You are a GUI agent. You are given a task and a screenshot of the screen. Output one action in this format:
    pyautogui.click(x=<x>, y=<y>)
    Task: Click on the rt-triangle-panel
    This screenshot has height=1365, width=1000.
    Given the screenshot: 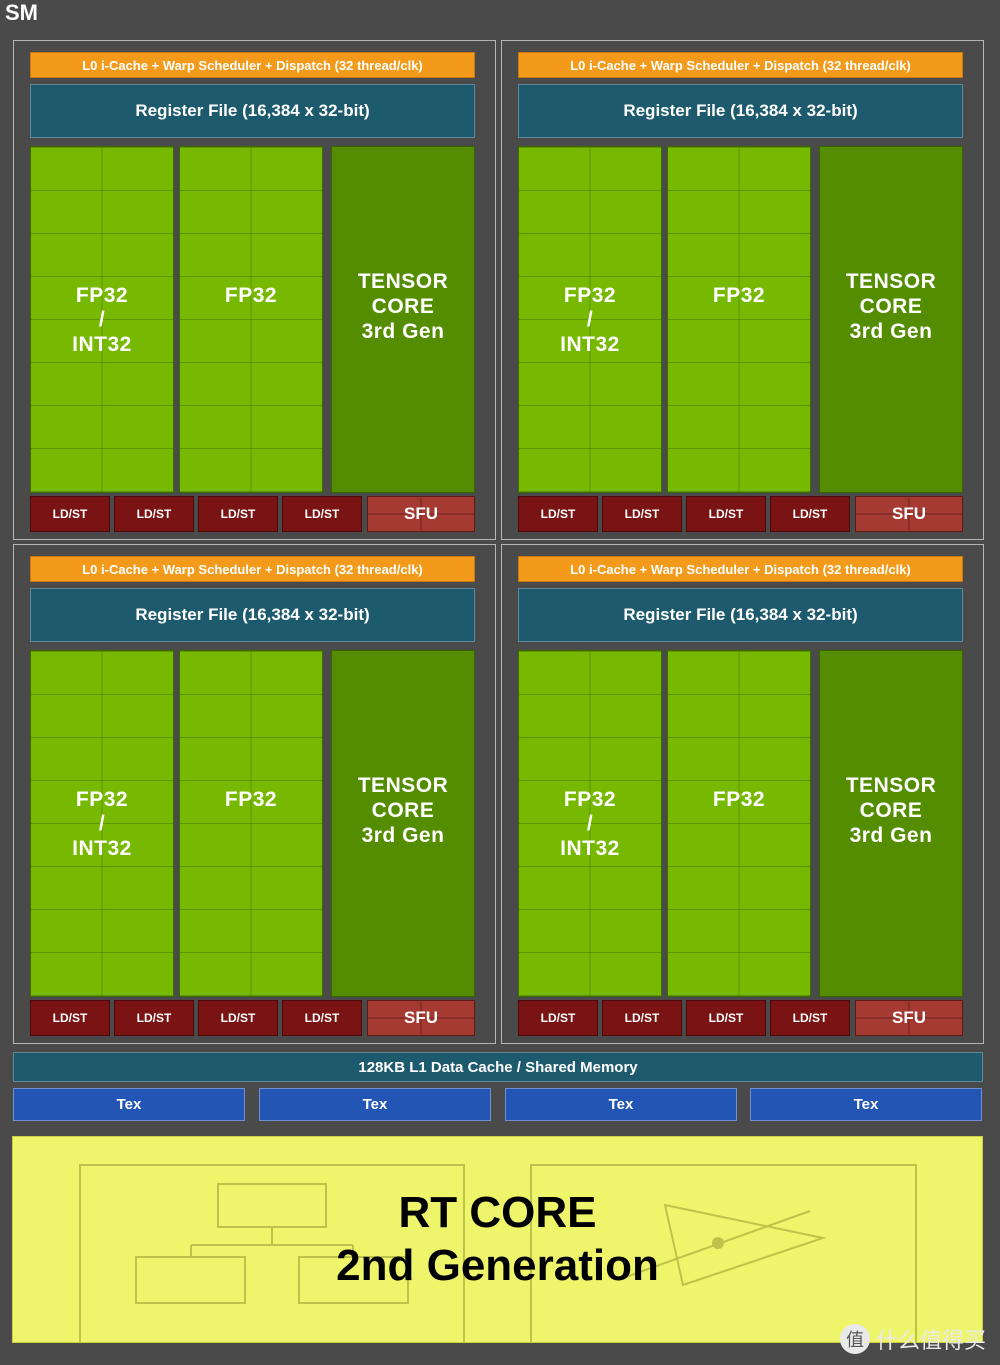 What is the action you would take?
    pyautogui.click(x=723, y=1253)
    